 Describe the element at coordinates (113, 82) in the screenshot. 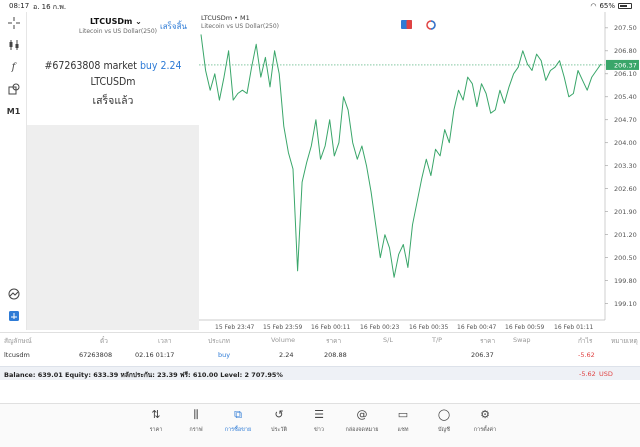

I see `confirm-symbol: LTCUSDm` at that location.